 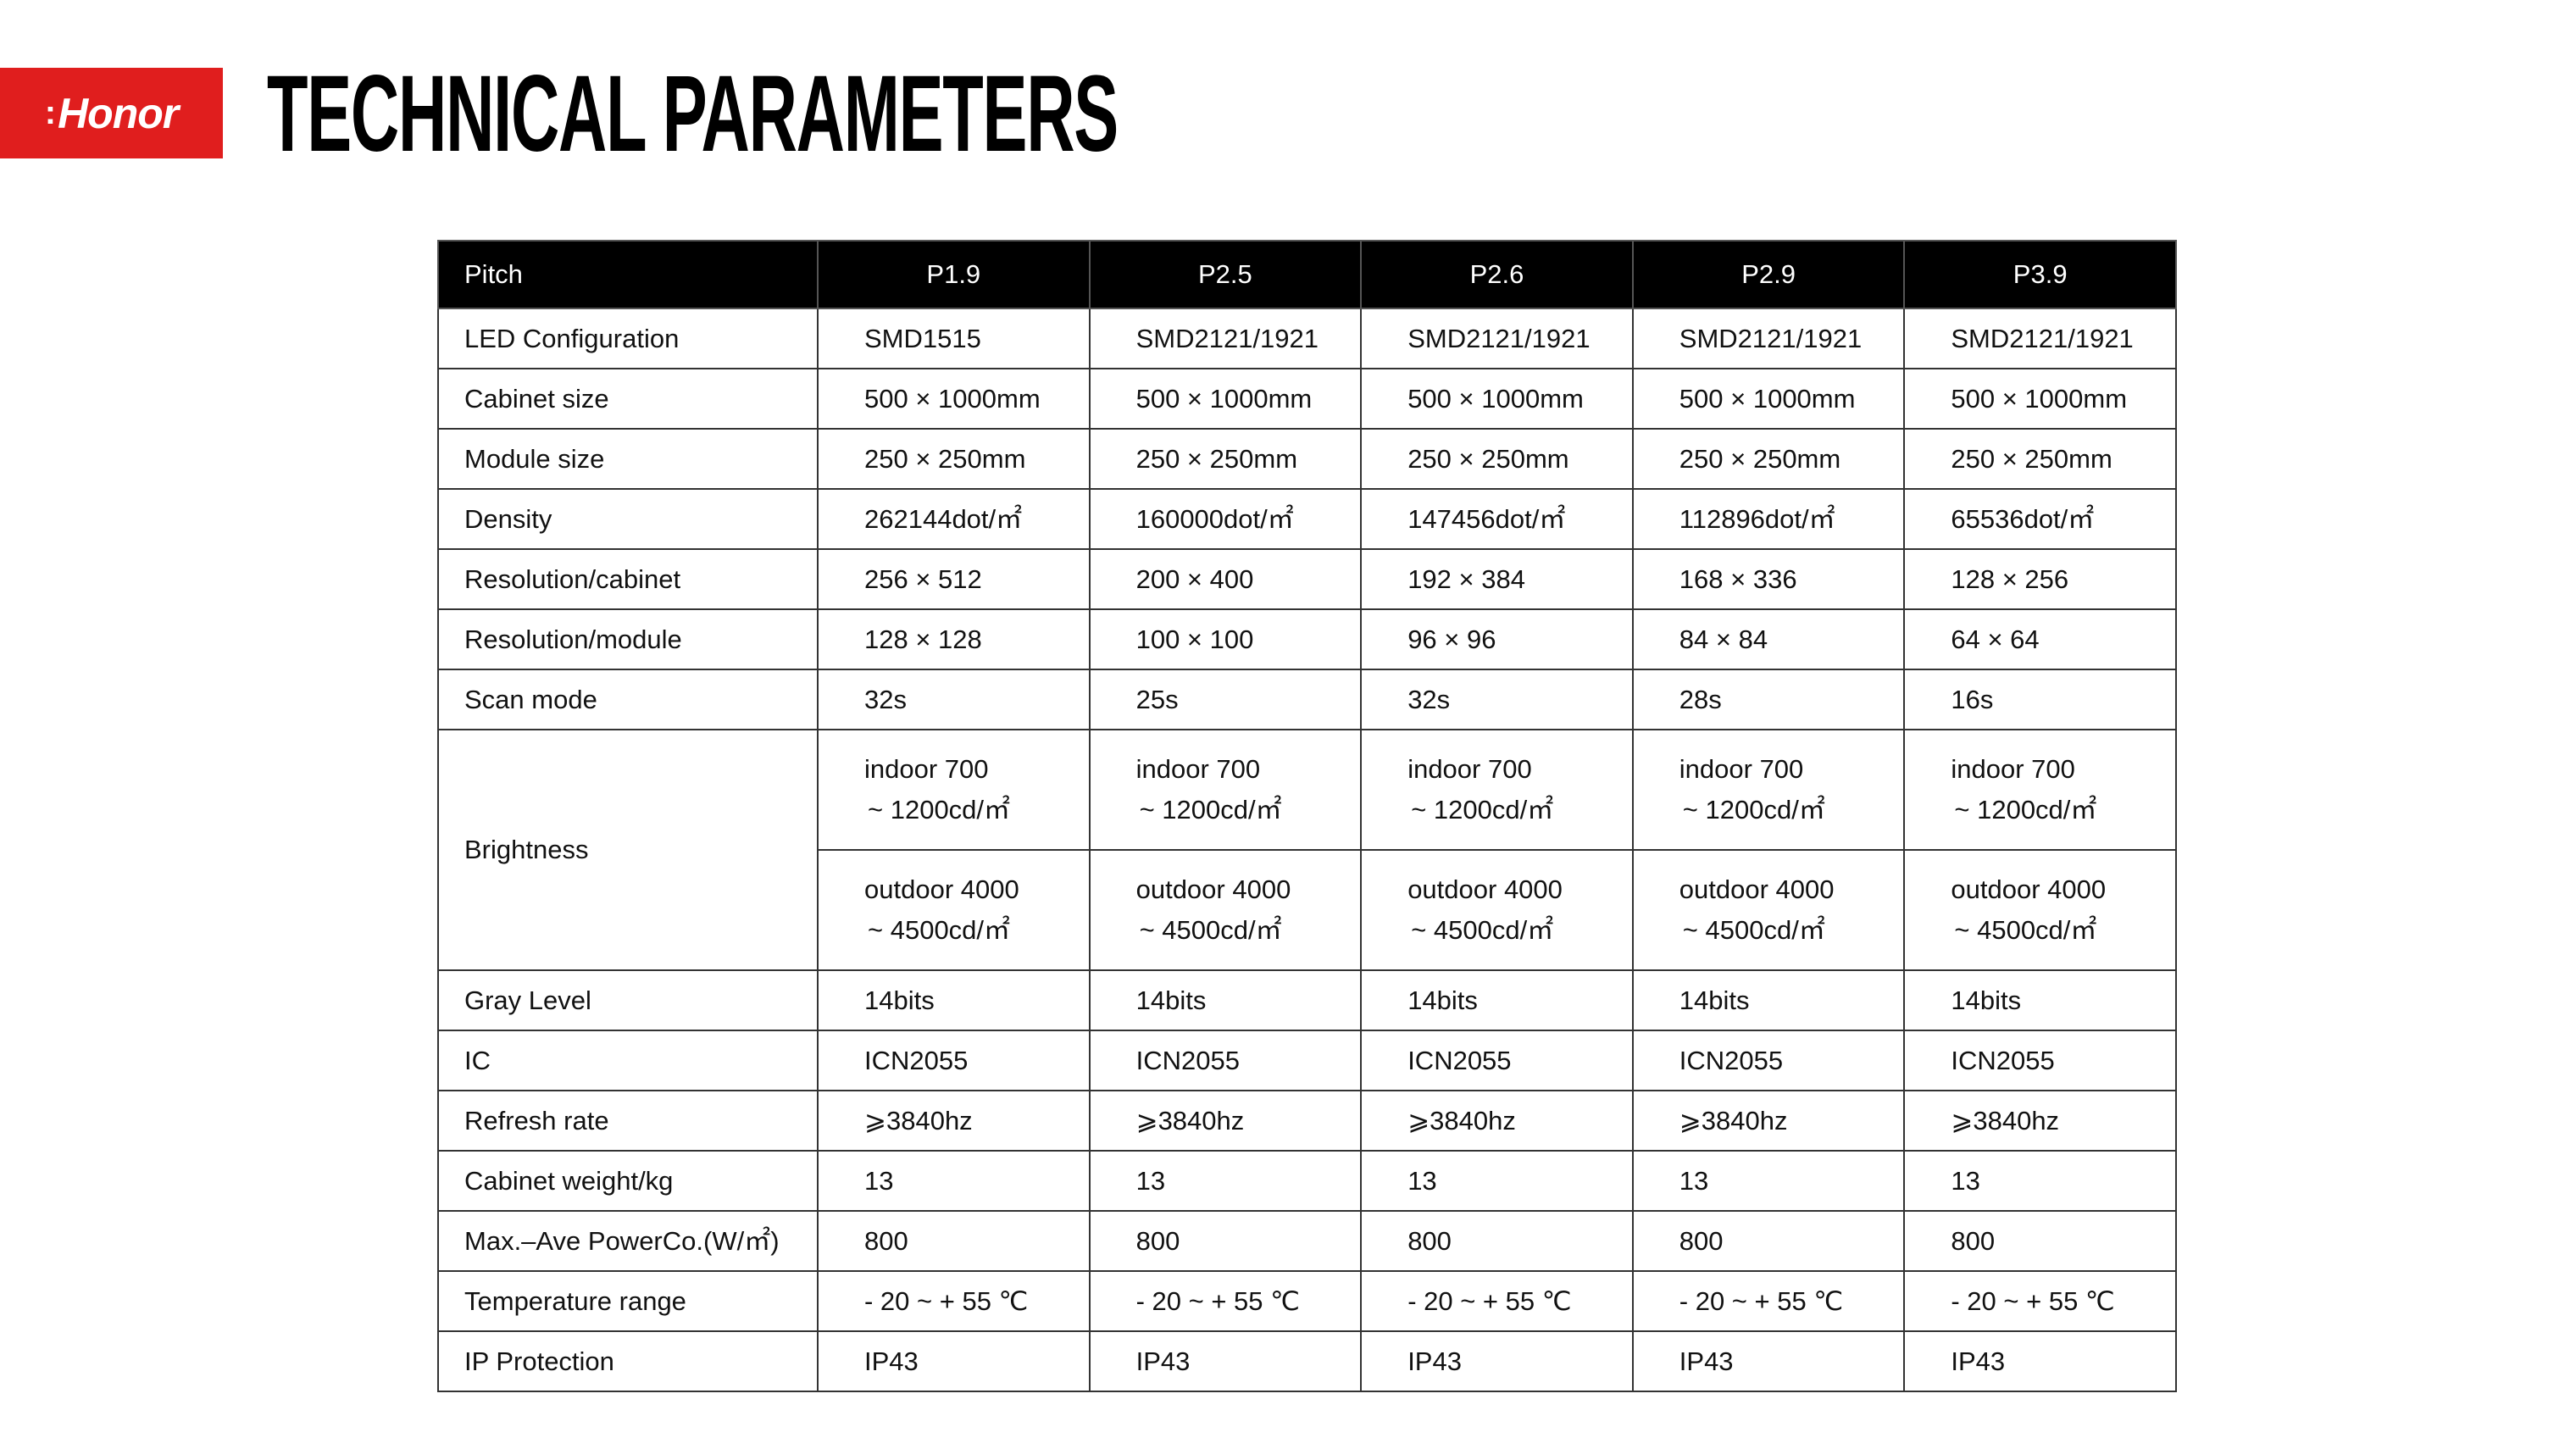 I want to click on cell-value: 25s, so click(x=1225, y=699).